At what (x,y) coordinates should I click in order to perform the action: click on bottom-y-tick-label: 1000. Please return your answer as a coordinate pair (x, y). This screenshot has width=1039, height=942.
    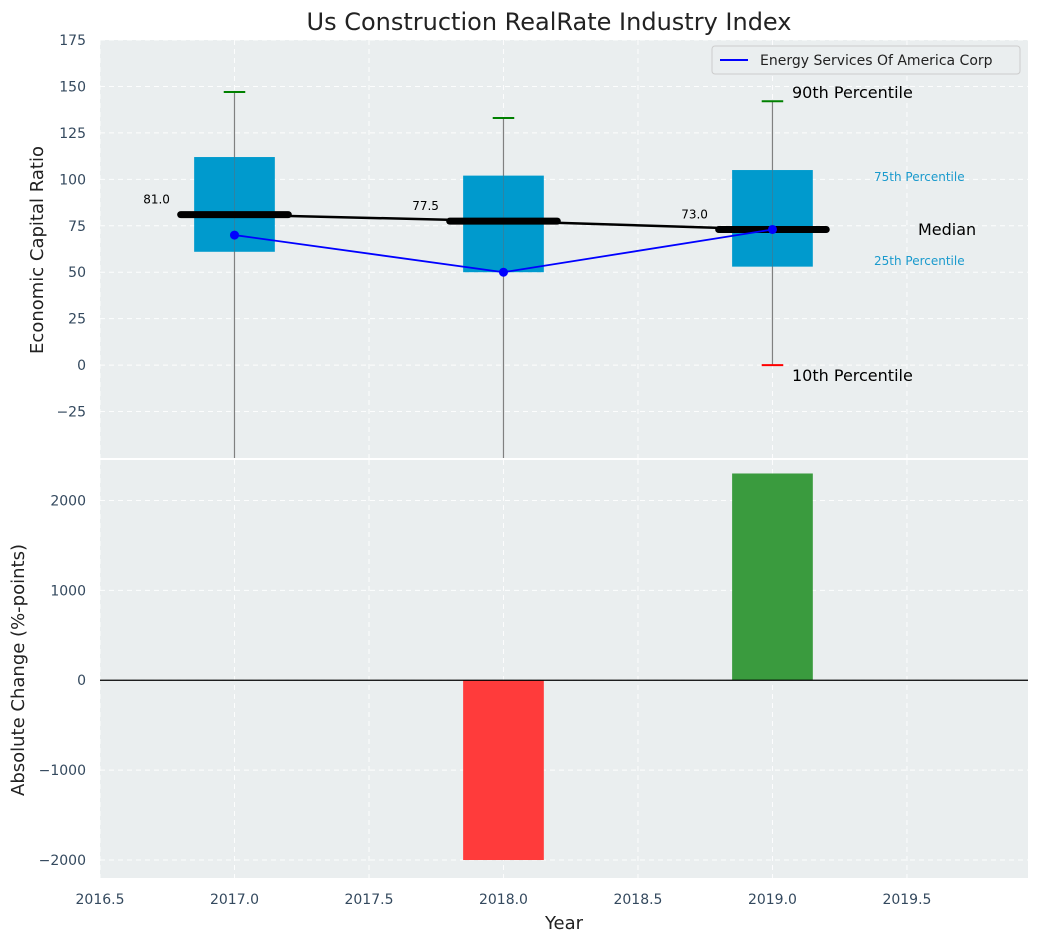
    Looking at the image, I should click on (68, 591).